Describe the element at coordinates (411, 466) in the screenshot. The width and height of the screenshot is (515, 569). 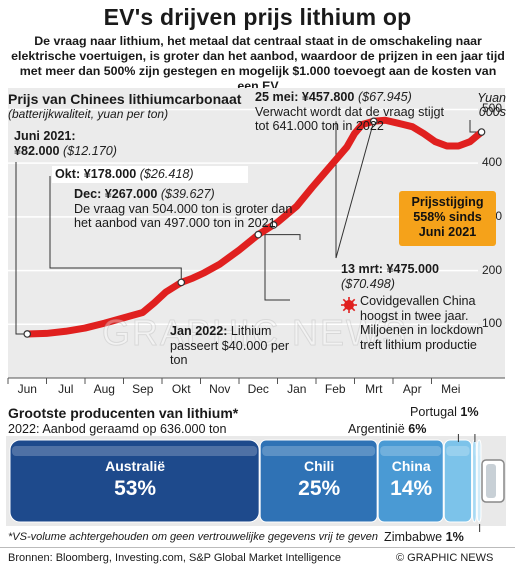
I see `segment-name: China` at that location.